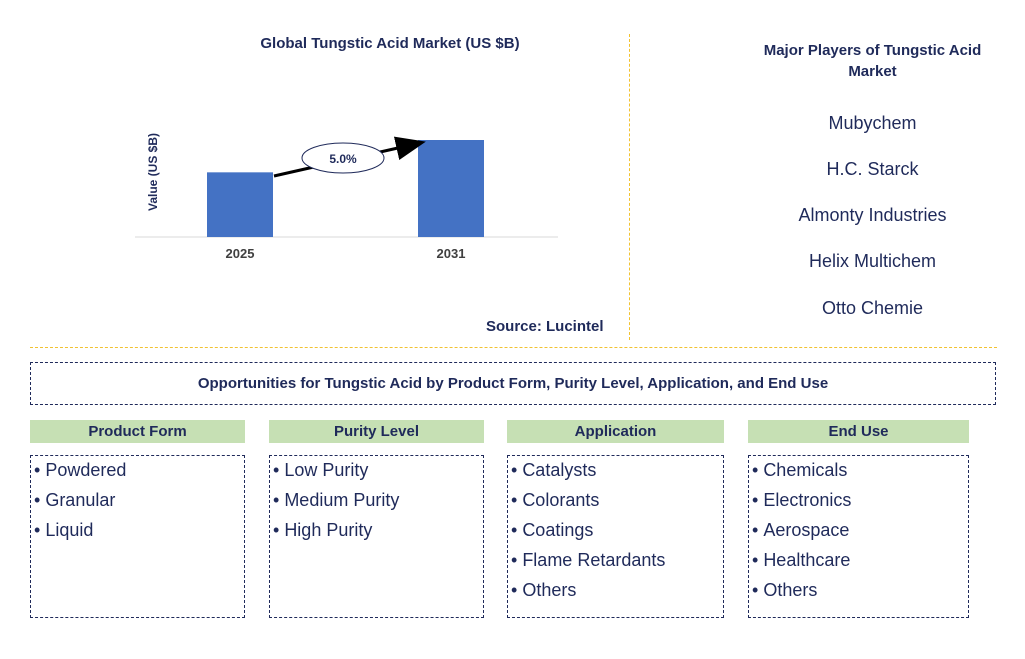  I want to click on category-item: Aerospace, so click(860, 533).